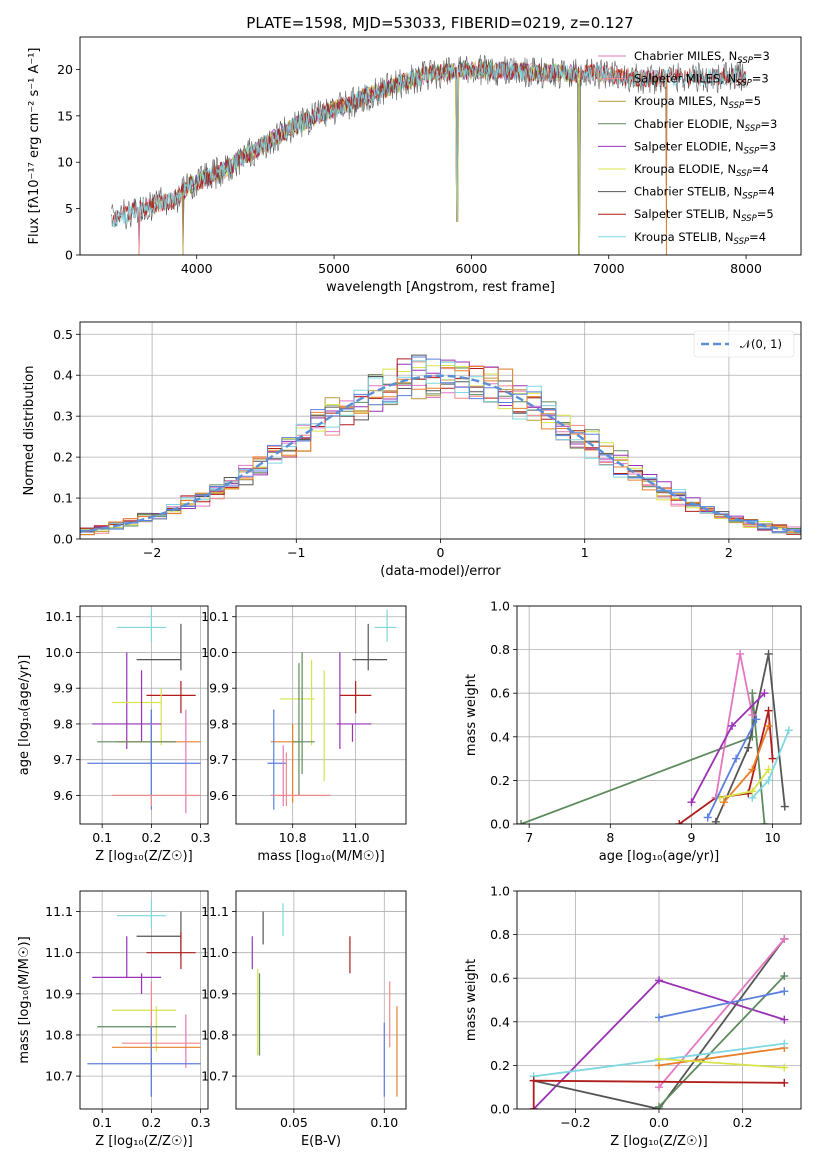  Describe the element at coordinates (721, 1057) in the screenshot. I see `weight-line-orange` at that location.